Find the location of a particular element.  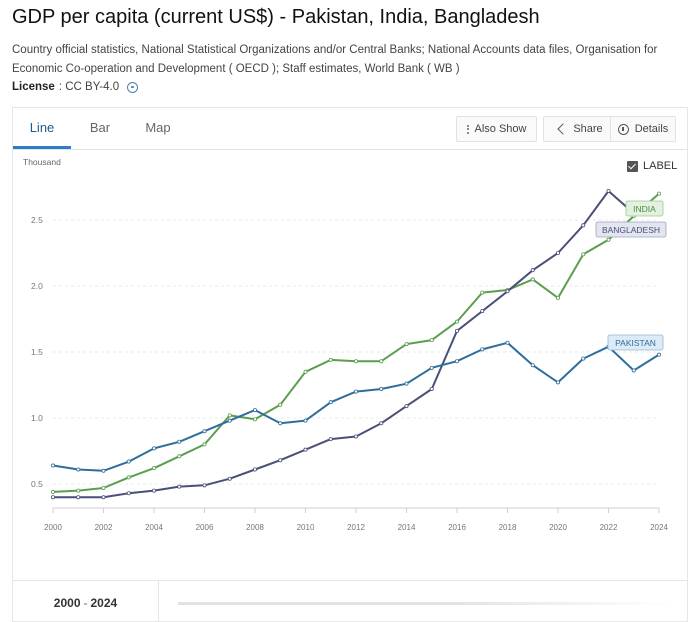

series-label-box-pakistan is located at coordinates (635, 342).